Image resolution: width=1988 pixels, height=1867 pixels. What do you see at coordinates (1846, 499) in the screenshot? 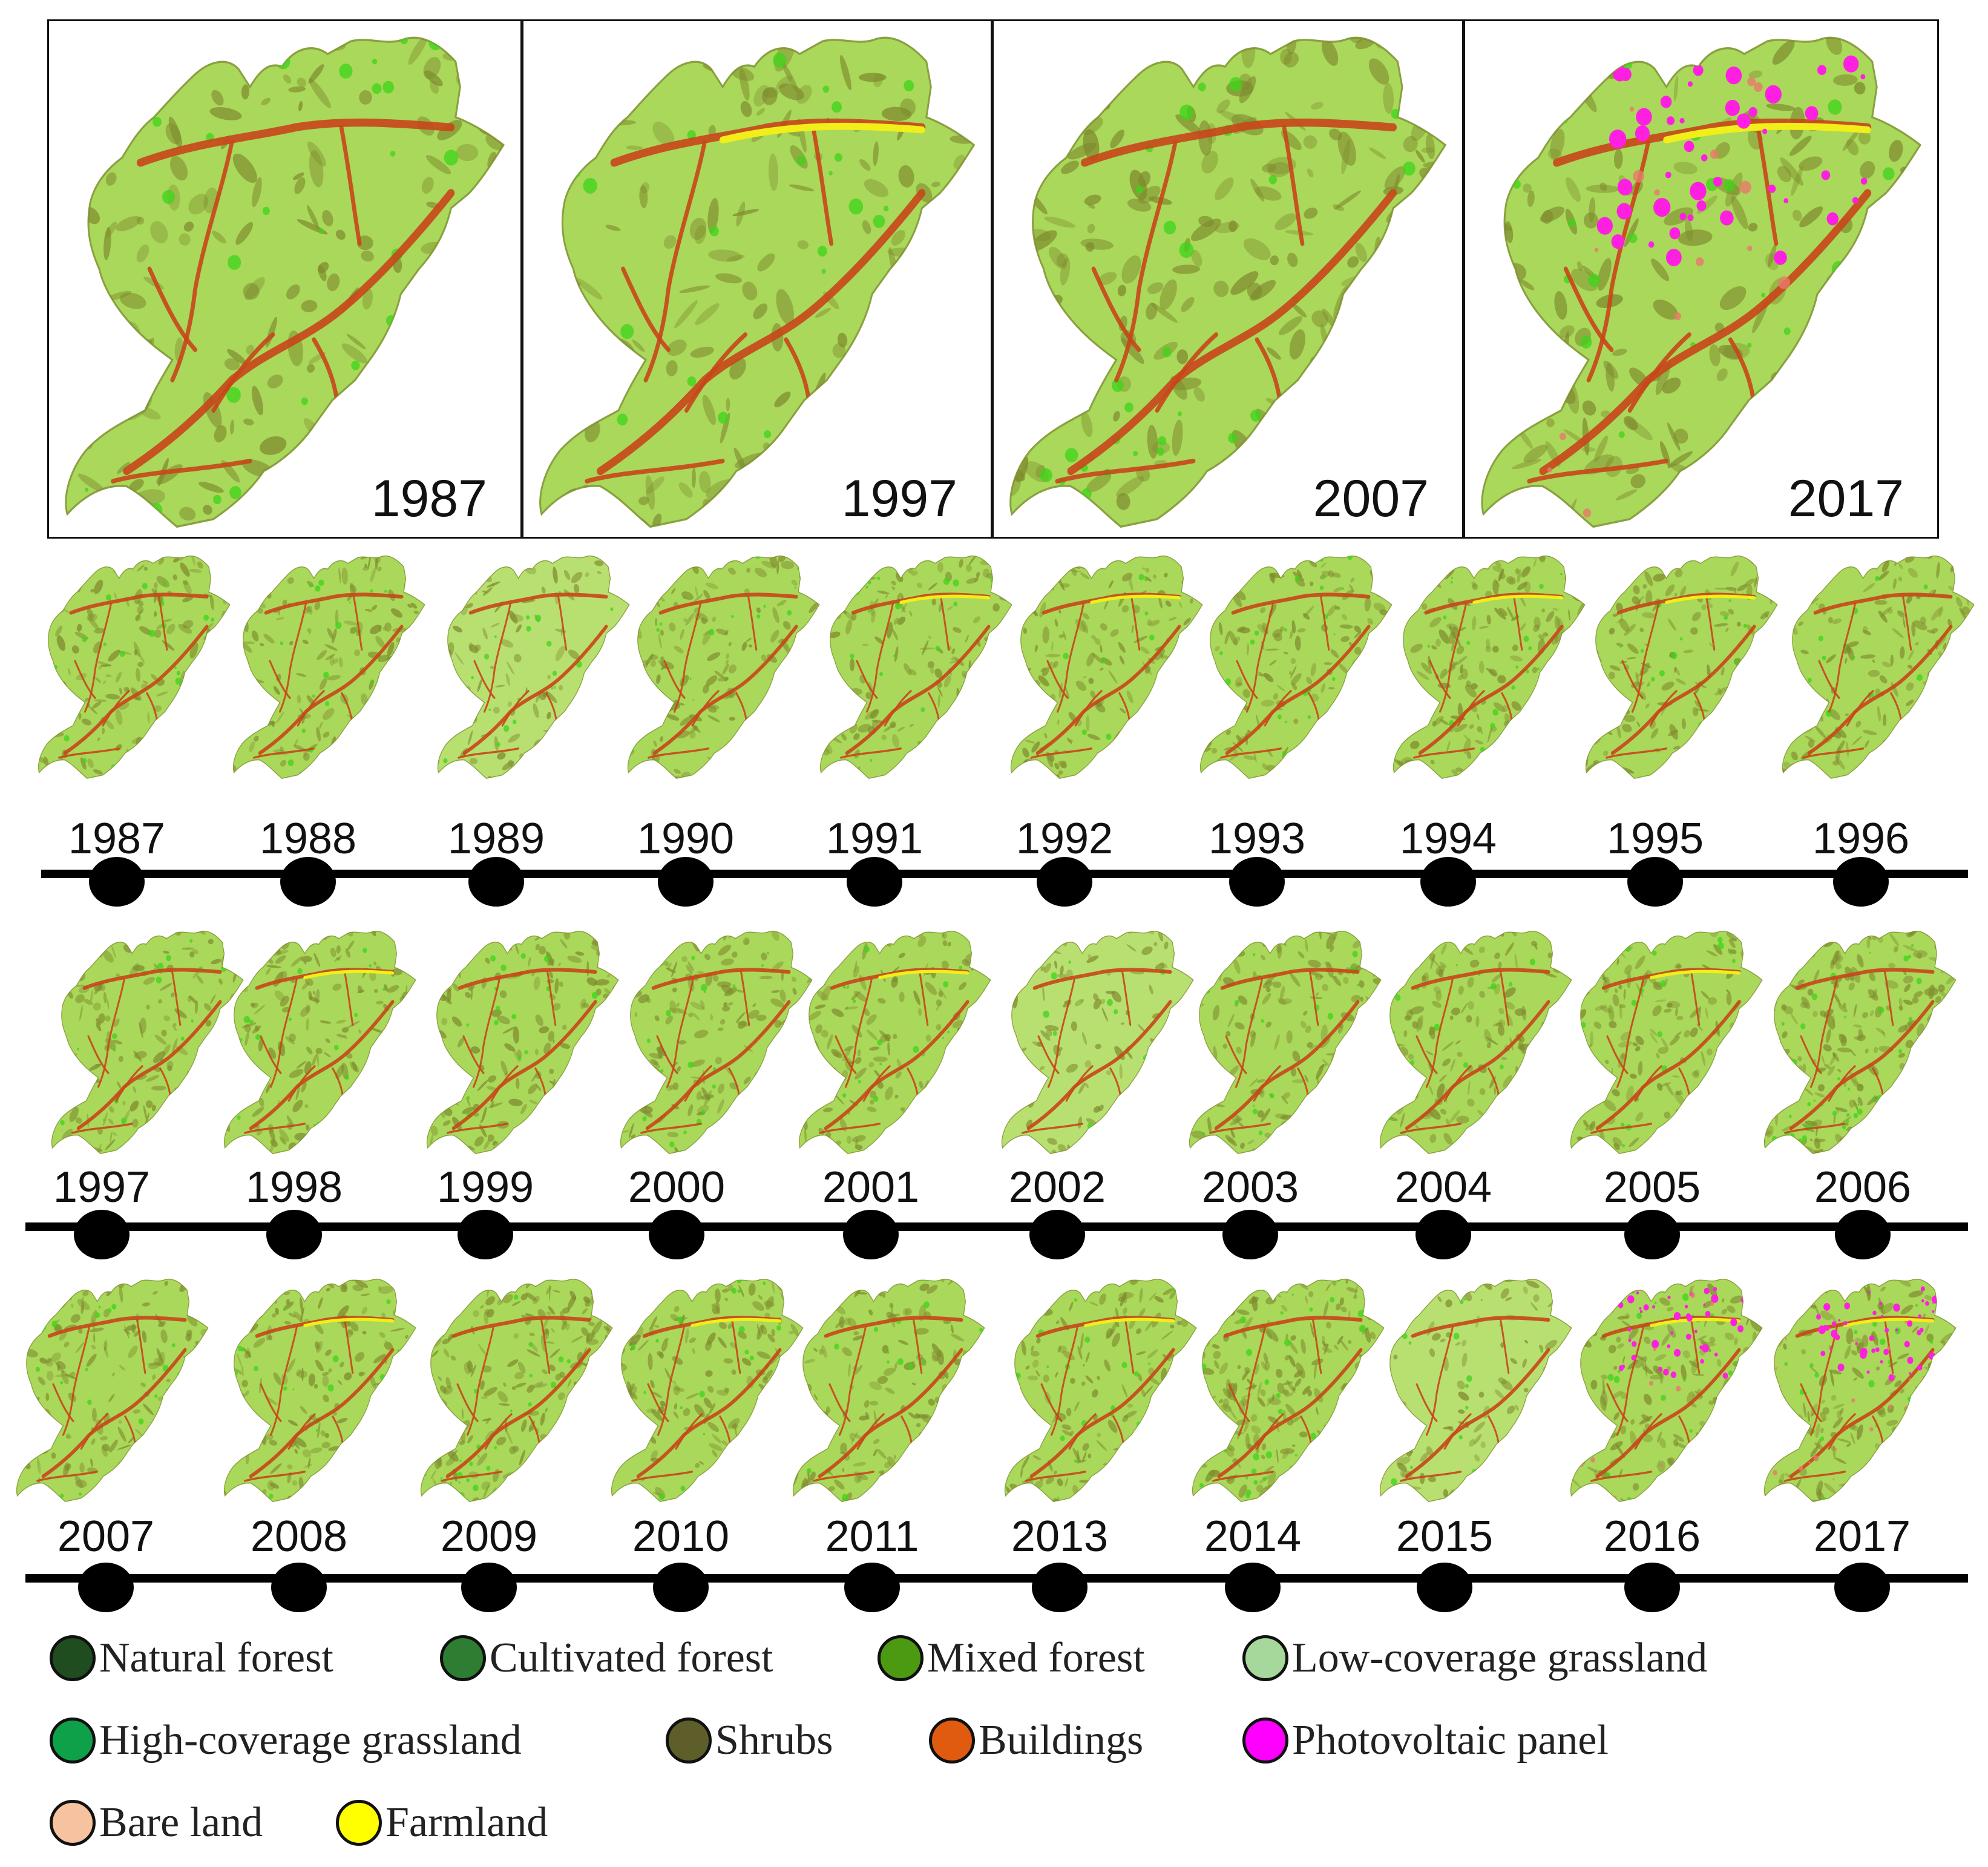
I see `panel-year-label: 2017` at bounding box center [1846, 499].